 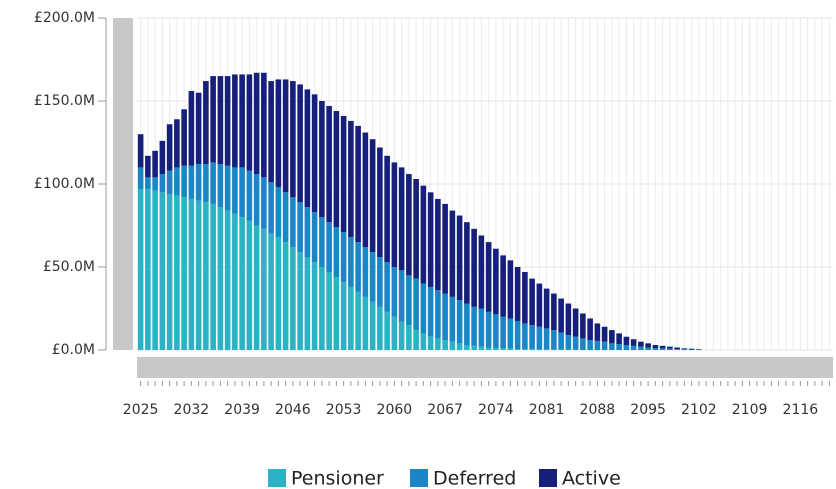 I want to click on x-tick-label: 2060, so click(x=395, y=410).